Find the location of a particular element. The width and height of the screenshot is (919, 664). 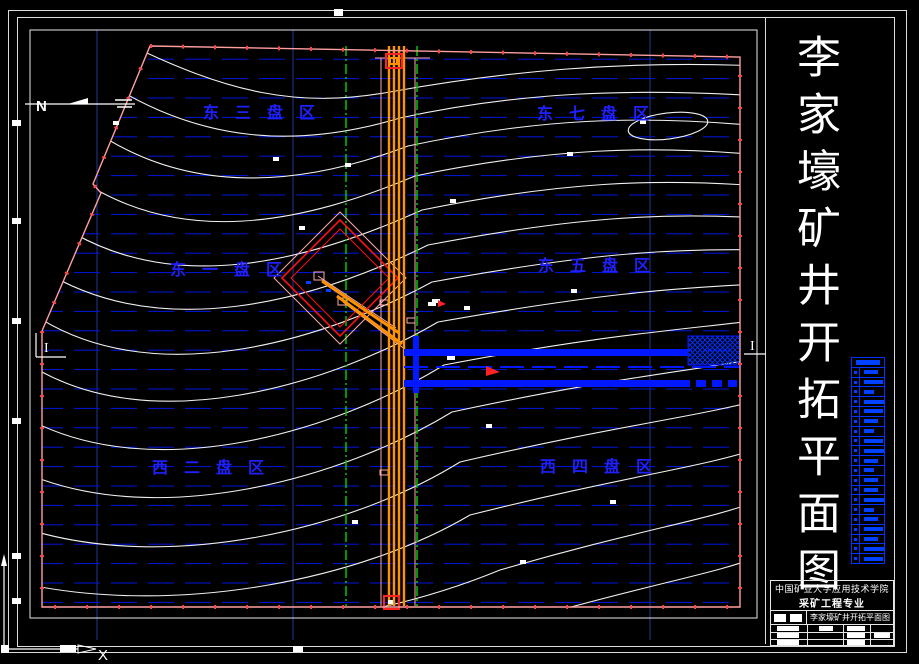

district-label-west2: 西二盘区 is located at coordinates (216, 467).